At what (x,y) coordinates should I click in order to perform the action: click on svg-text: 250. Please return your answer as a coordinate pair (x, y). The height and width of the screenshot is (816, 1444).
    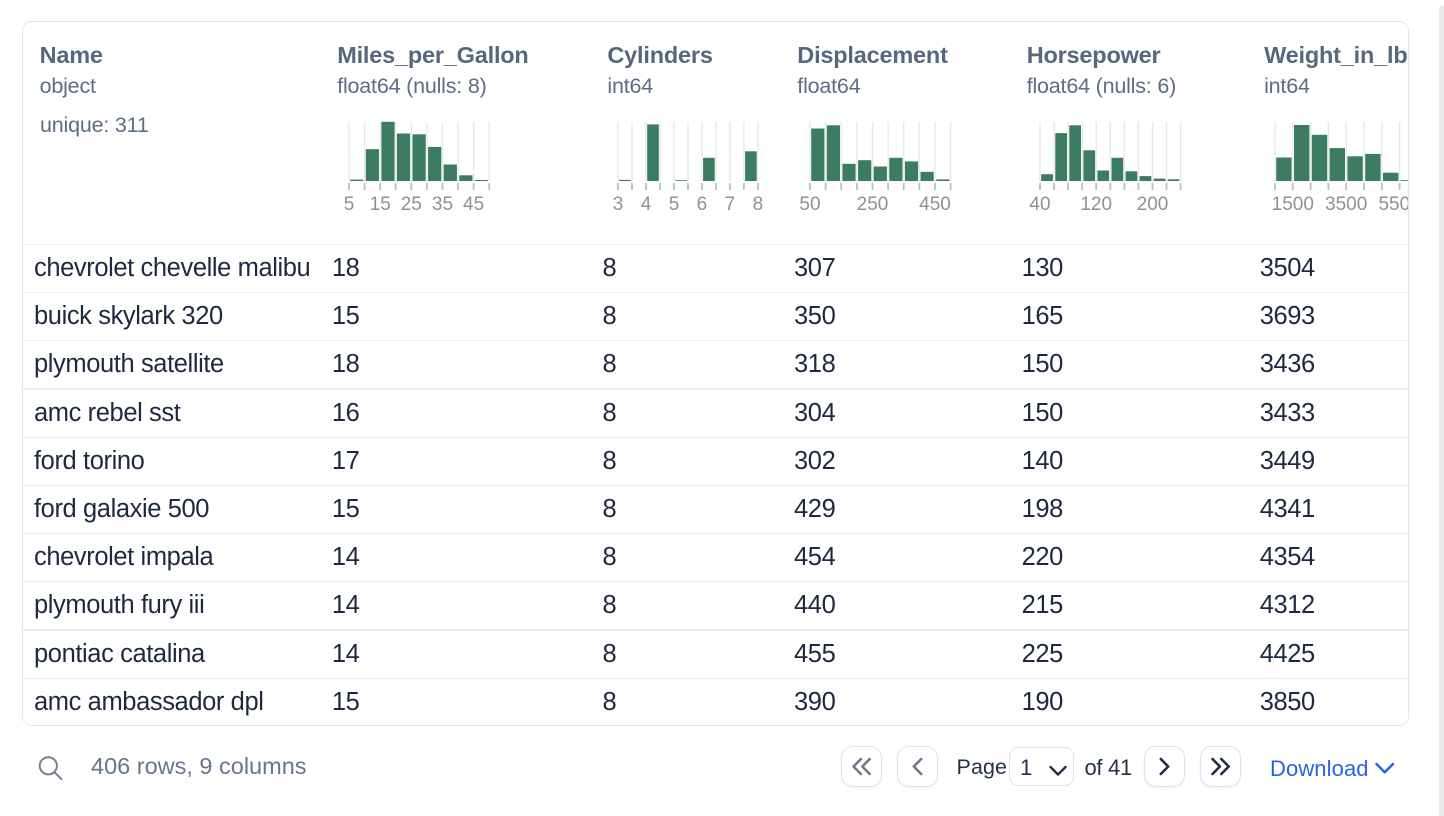
    Looking at the image, I should click on (873, 204).